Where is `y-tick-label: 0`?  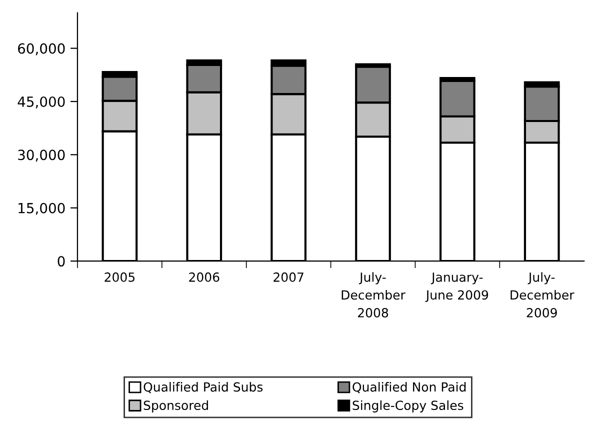
y-tick-label: 0 is located at coordinates (61, 261).